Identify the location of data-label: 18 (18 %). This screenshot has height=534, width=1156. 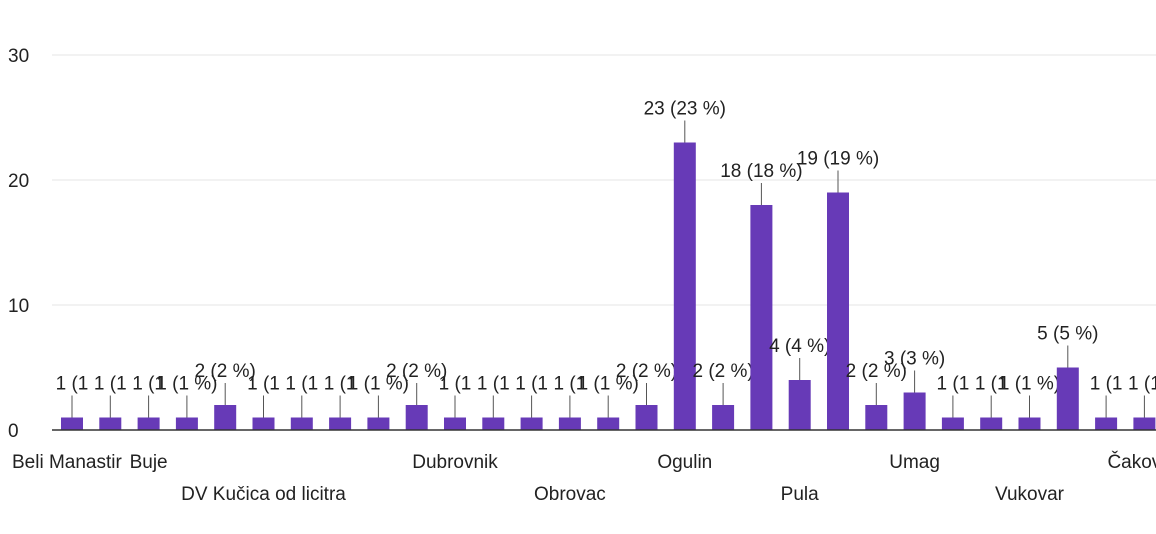
(761, 171).